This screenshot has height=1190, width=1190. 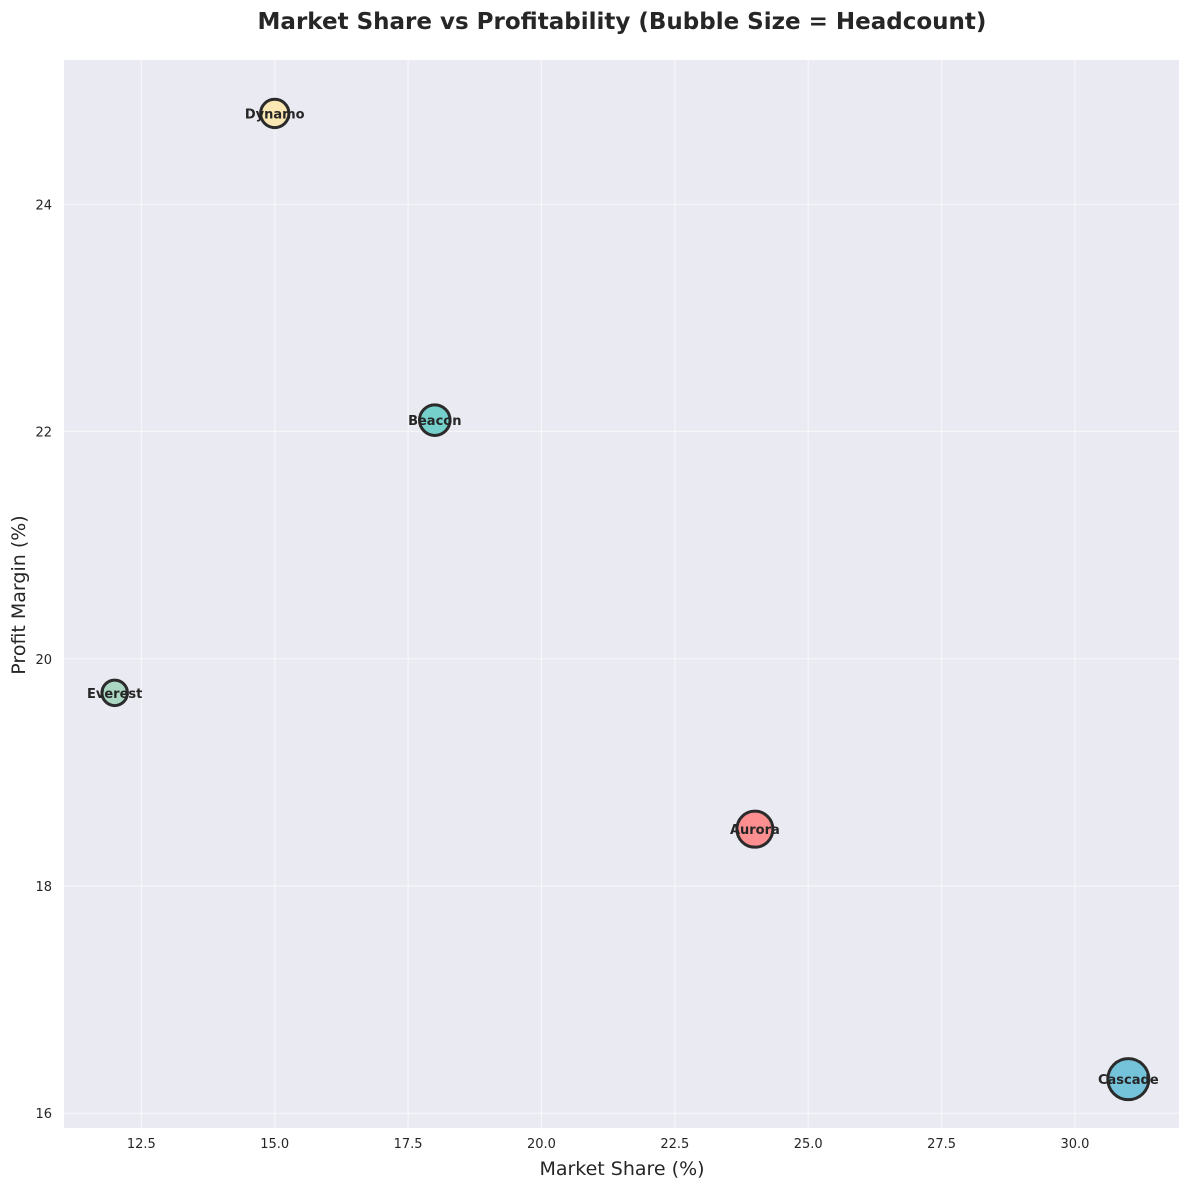 I want to click on bubble-label: Beacon, so click(x=434, y=421).